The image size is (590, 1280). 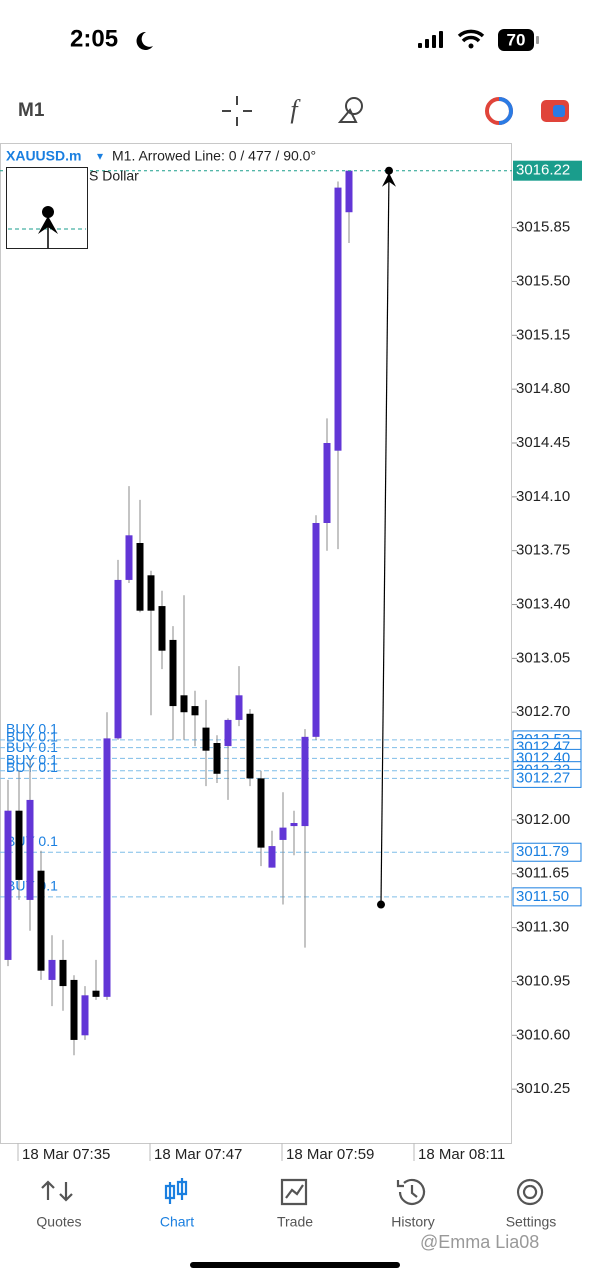 I want to click on battery-tip, so click(x=537, y=40).